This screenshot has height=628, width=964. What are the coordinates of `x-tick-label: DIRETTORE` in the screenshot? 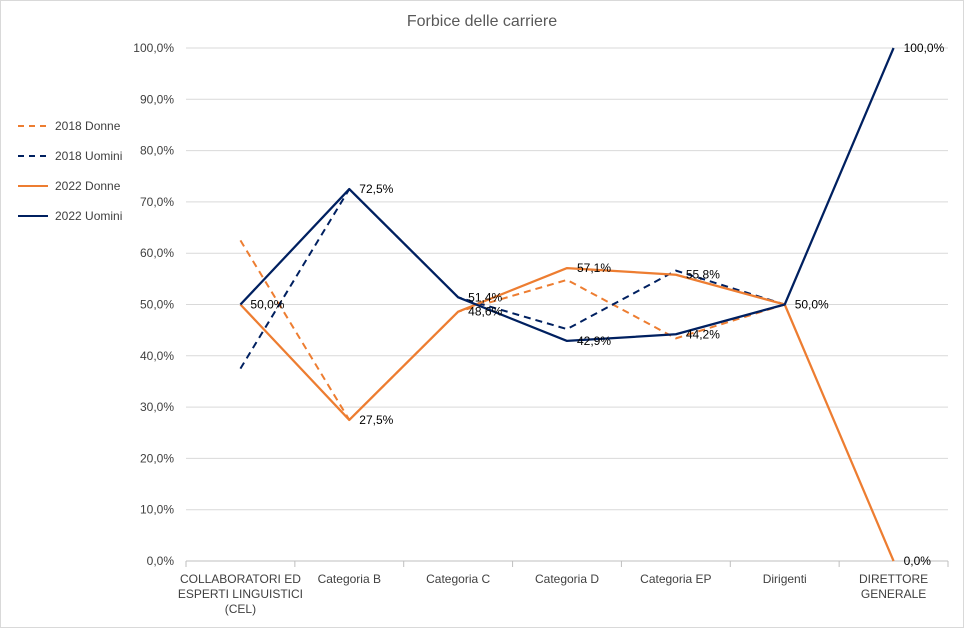 It's located at (893, 579).